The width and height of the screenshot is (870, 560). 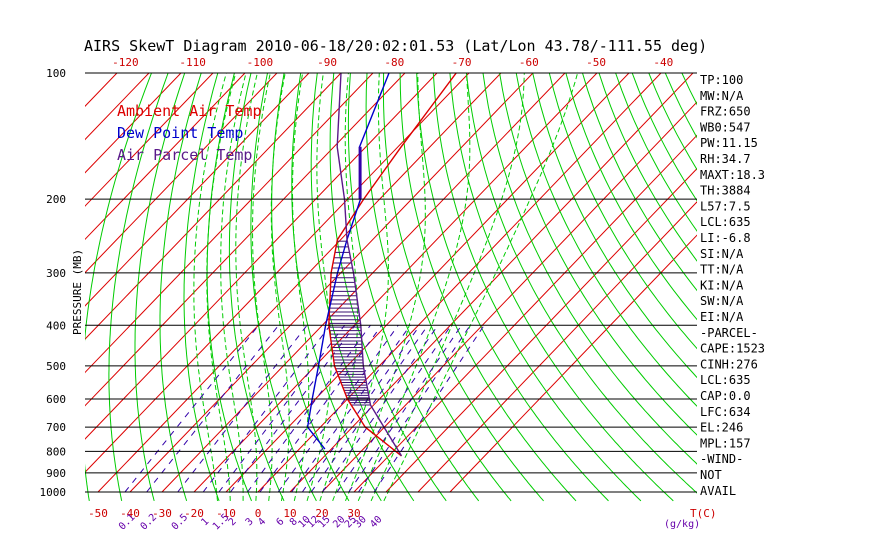 I want to click on bottom-temp-tick-label: 30, so click(x=353, y=513).